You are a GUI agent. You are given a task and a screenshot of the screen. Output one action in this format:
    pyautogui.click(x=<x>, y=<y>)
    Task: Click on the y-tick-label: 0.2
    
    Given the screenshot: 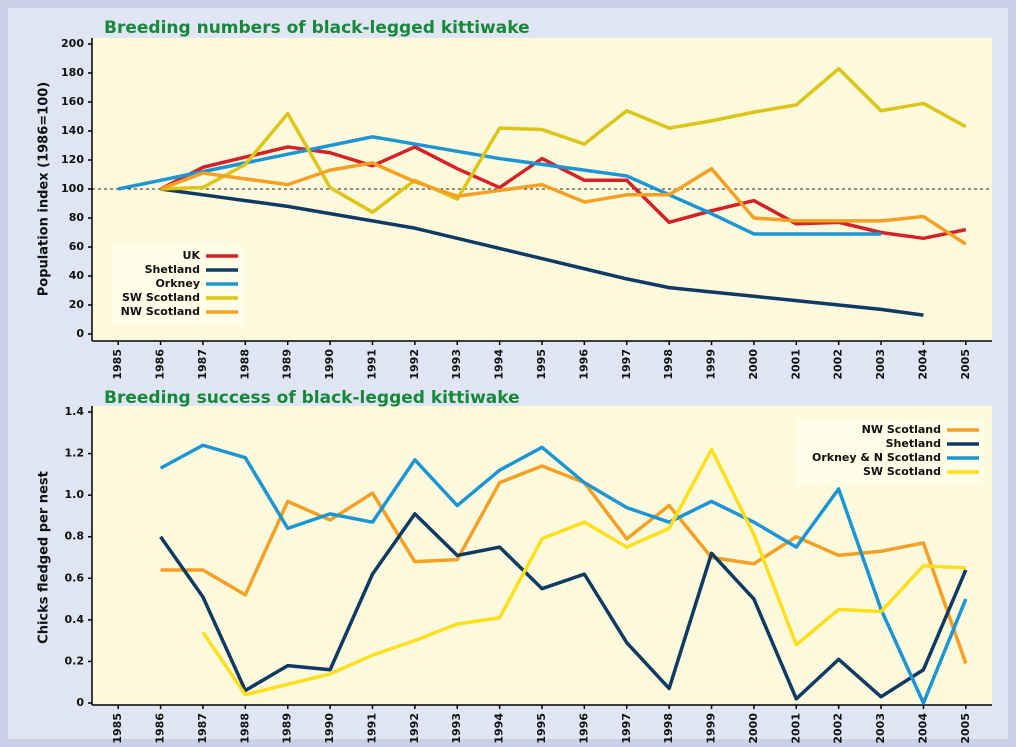 What is the action you would take?
    pyautogui.click(x=75, y=660)
    